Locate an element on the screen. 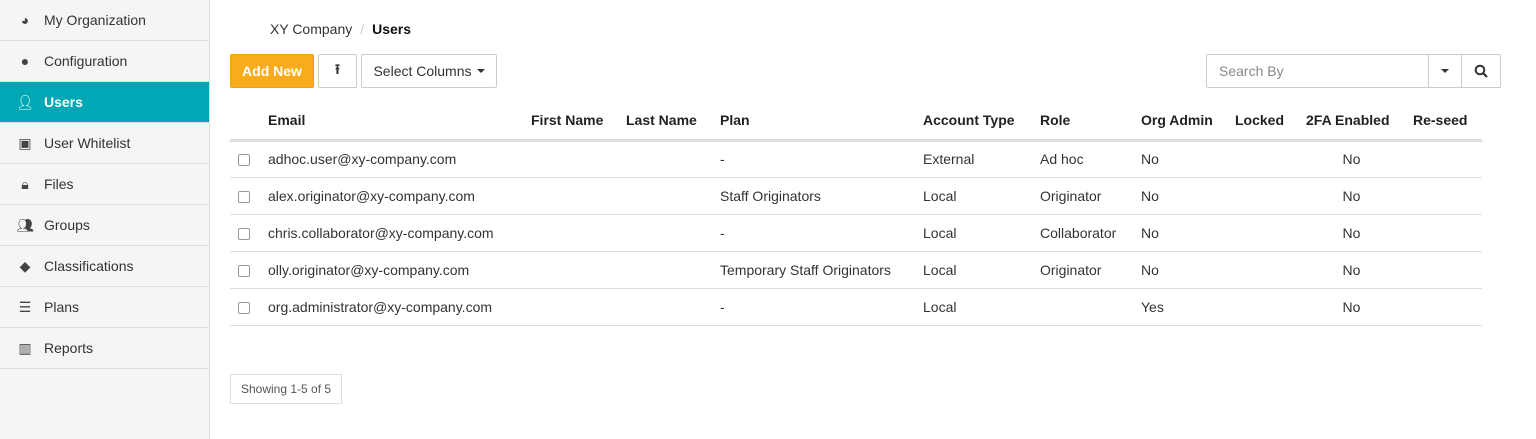  select-columns-button: Select Columns is located at coordinates (429, 71).